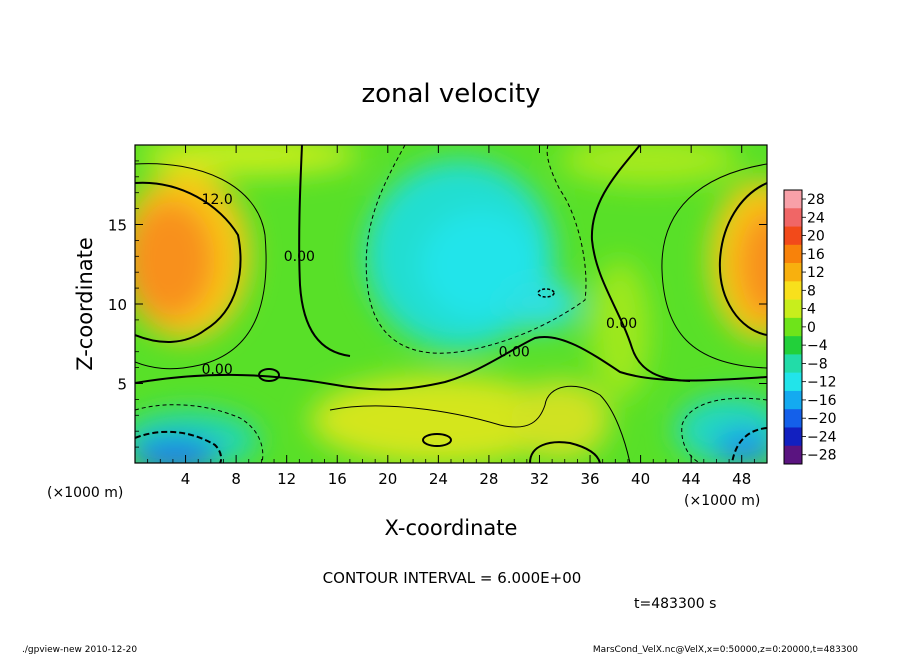 The height and width of the screenshot is (654, 904). Describe the element at coordinates (269, 375) in the screenshot. I see `contour-small-loop` at that location.